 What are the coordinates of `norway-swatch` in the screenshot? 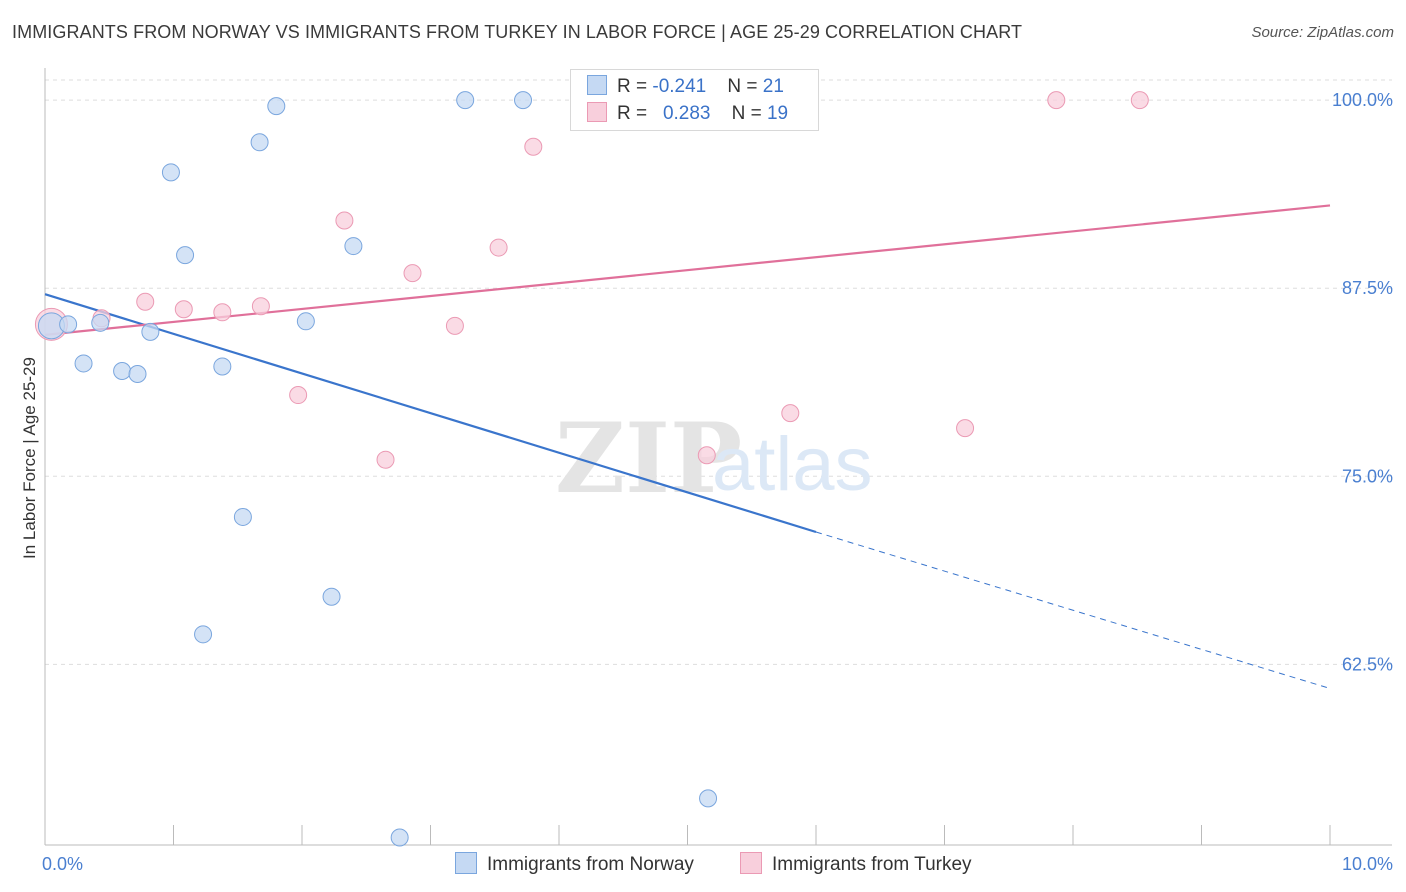 It's located at (597, 85).